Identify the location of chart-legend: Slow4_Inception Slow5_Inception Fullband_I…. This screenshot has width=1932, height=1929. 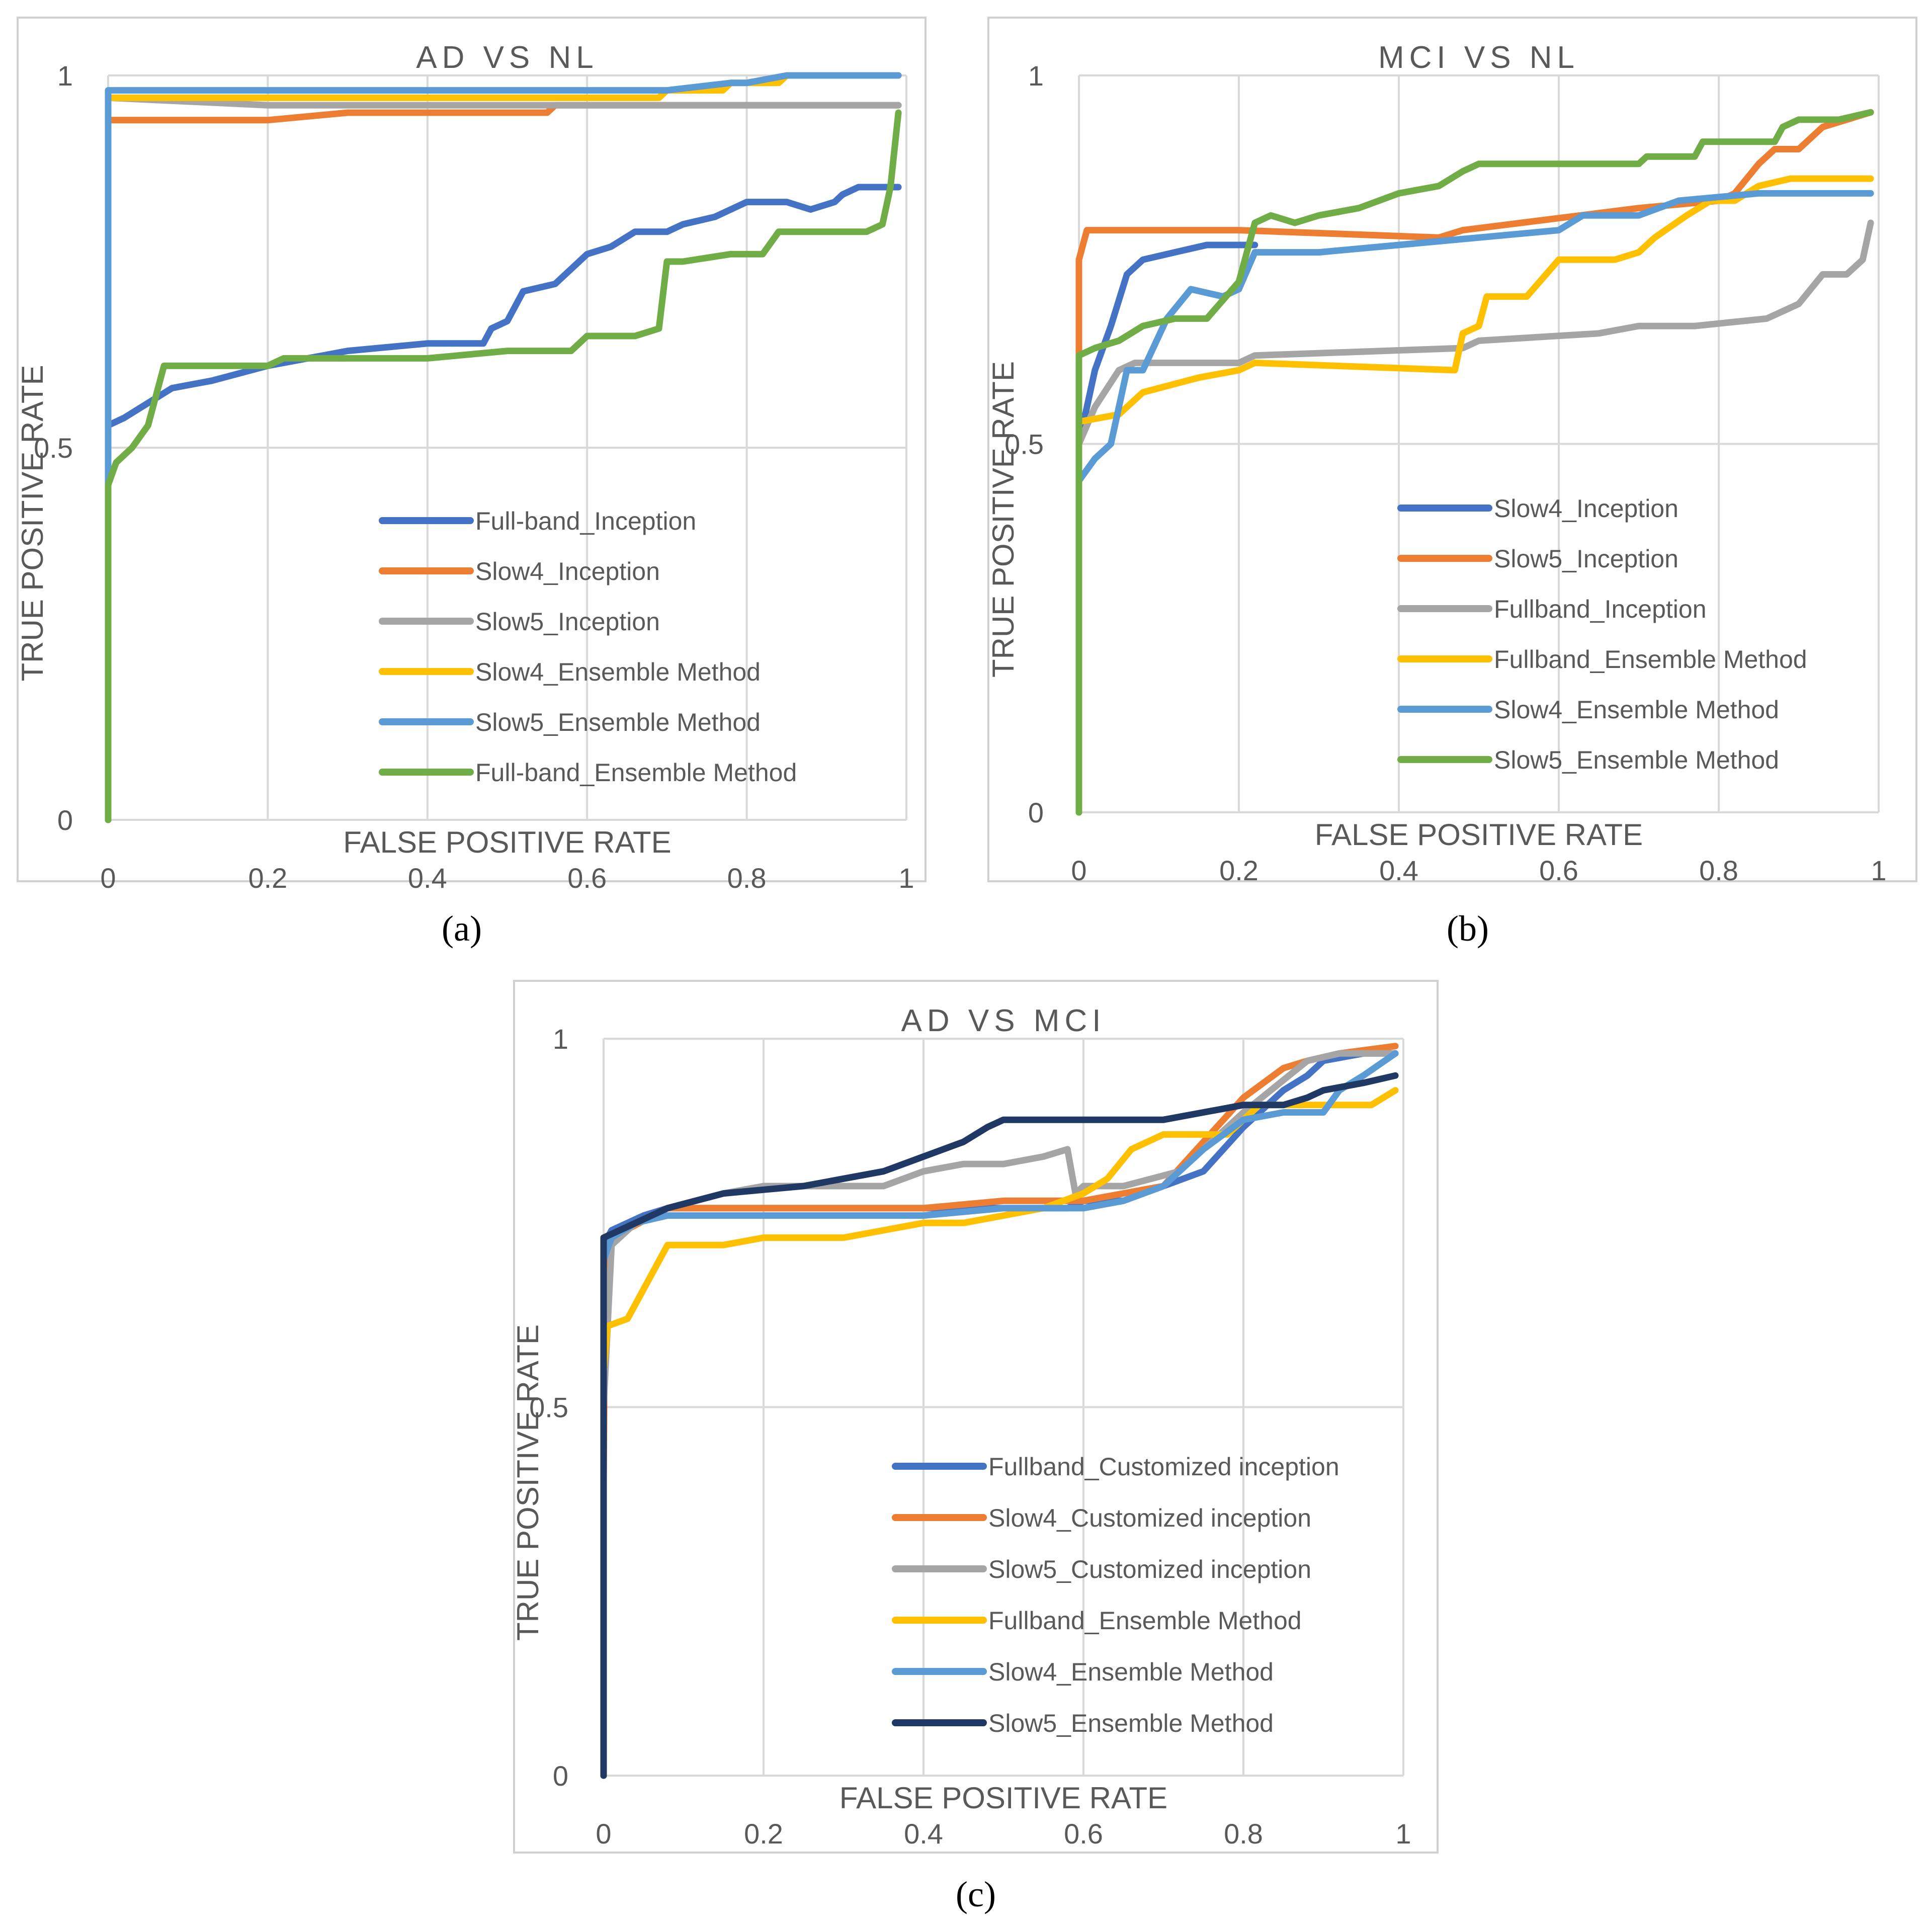
(1602, 634).